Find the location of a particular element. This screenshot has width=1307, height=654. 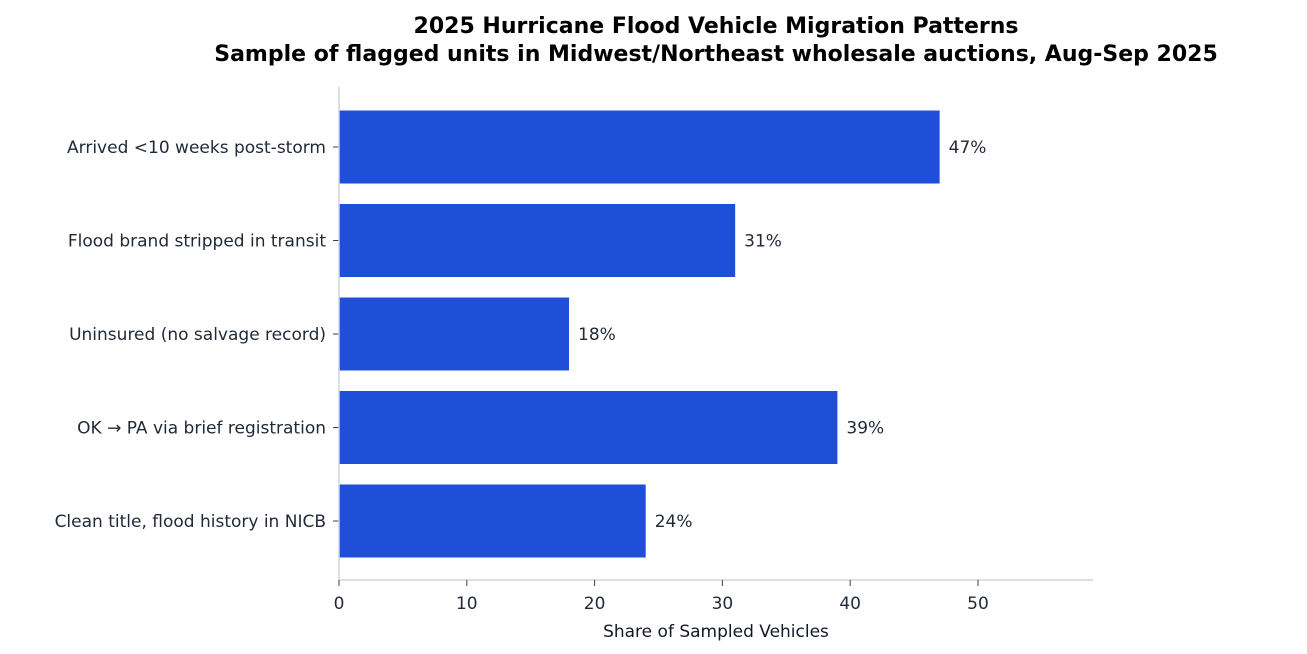

category-label: OK → PA via brief registration is located at coordinates (201, 429).